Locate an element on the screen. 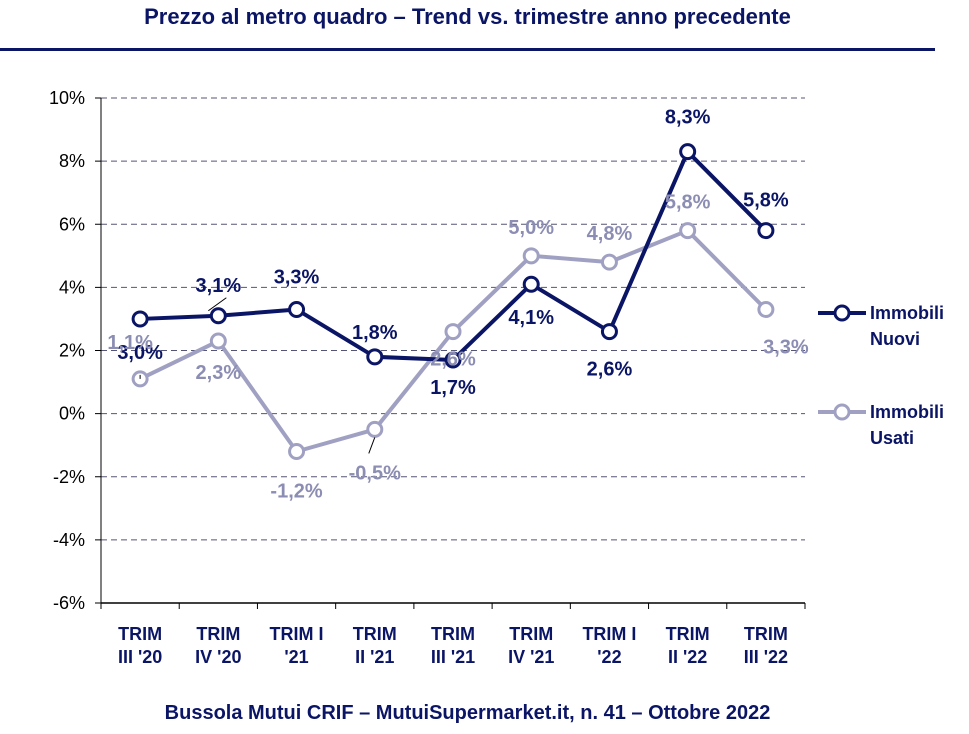 The height and width of the screenshot is (734, 969). y-tick-label: 6% is located at coordinates (72, 224).